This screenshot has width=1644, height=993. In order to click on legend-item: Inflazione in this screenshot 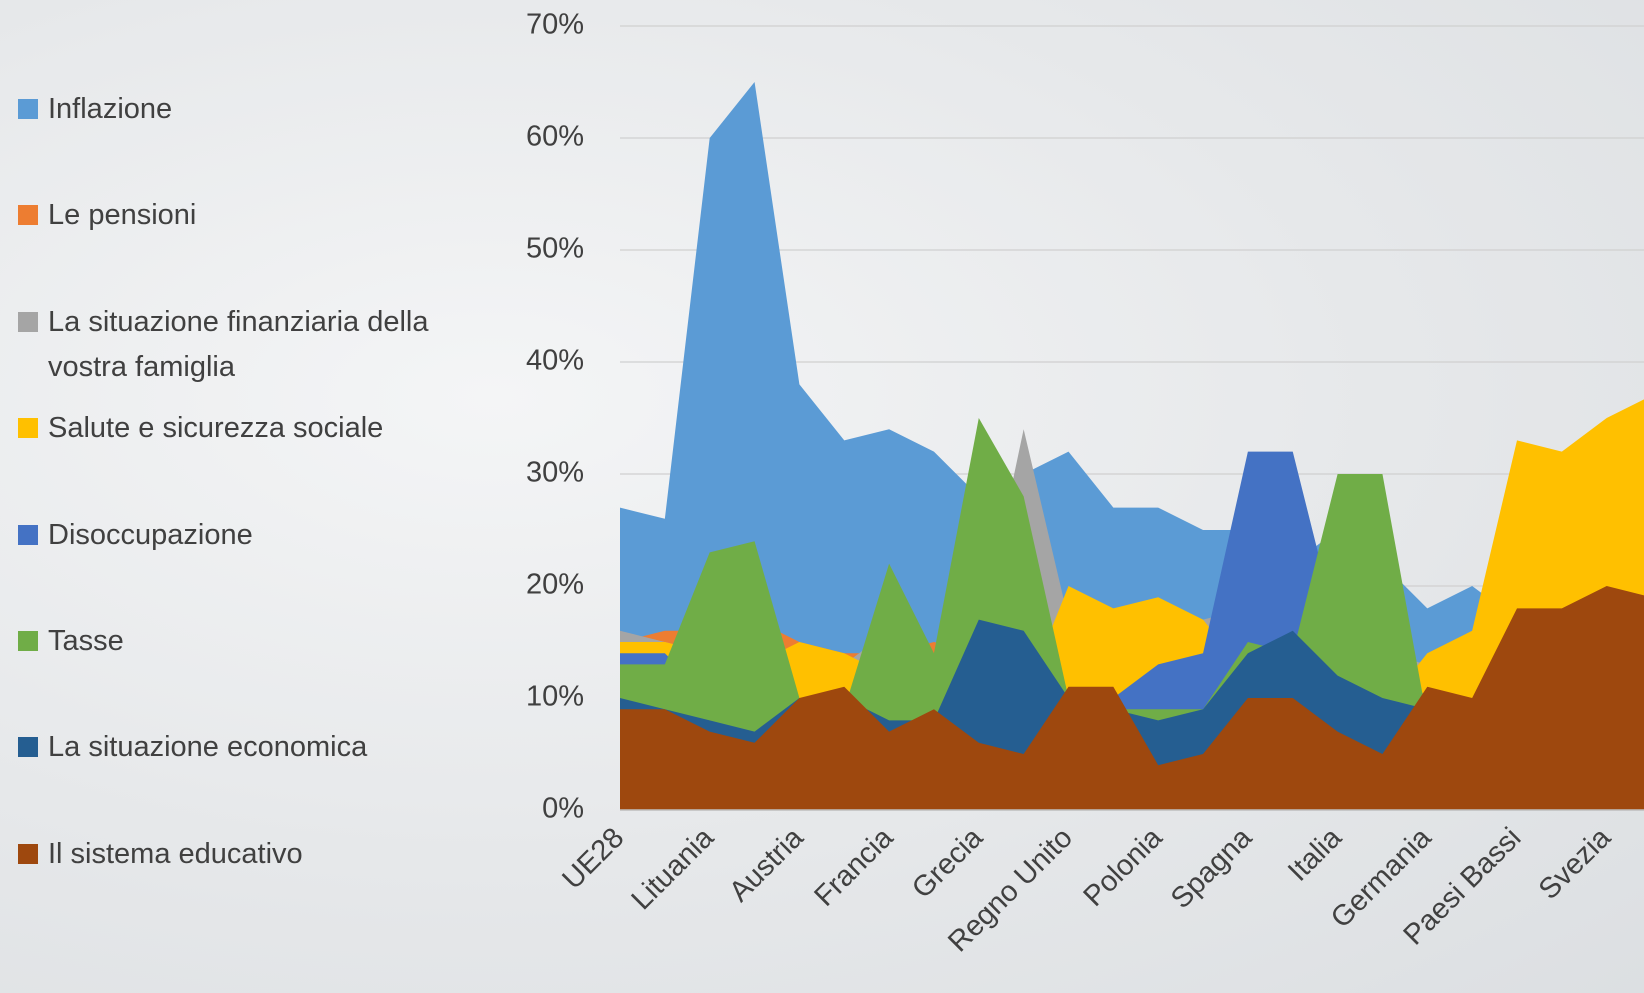, I will do `click(258, 109)`.